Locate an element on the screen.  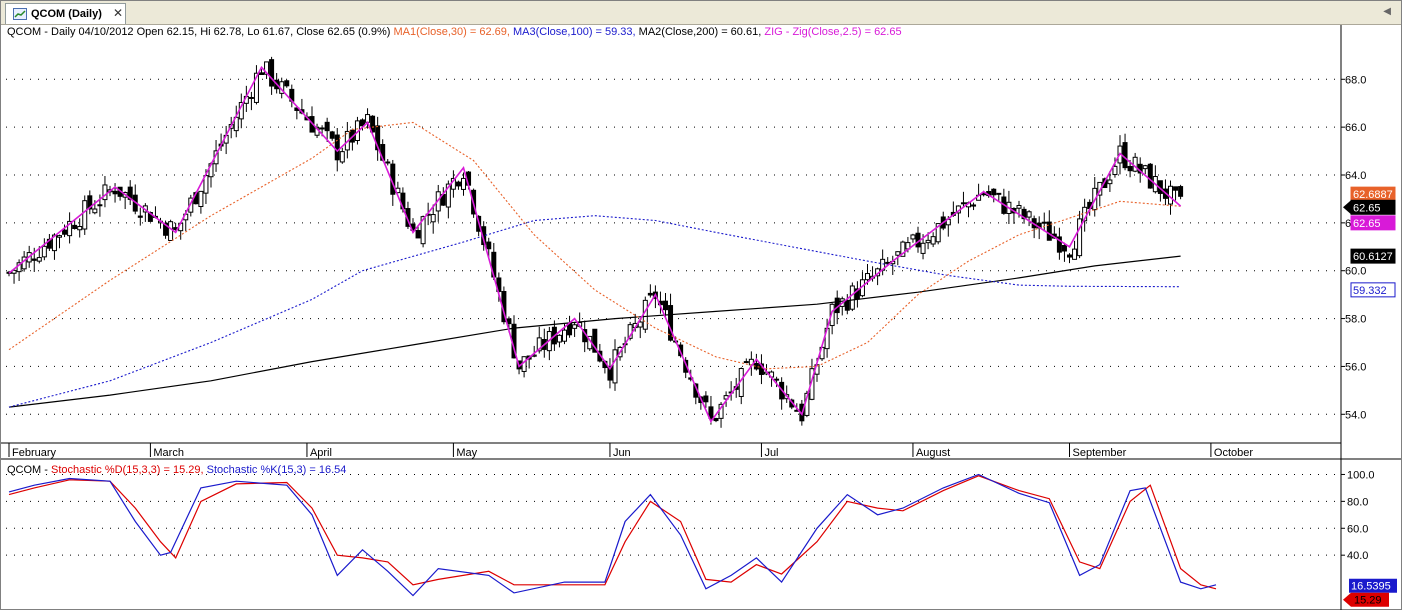
close-icon: ✕ is located at coordinates (118, 13).